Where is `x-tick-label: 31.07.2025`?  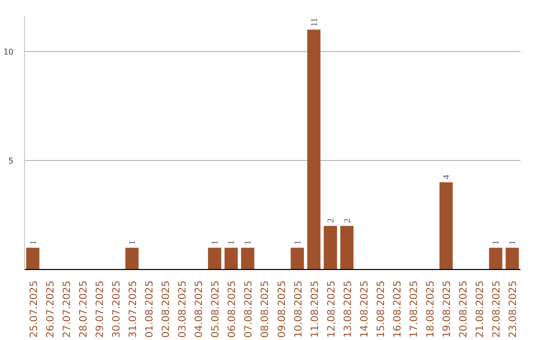
x-tick-label: 31.07.2025 is located at coordinates (133, 309).